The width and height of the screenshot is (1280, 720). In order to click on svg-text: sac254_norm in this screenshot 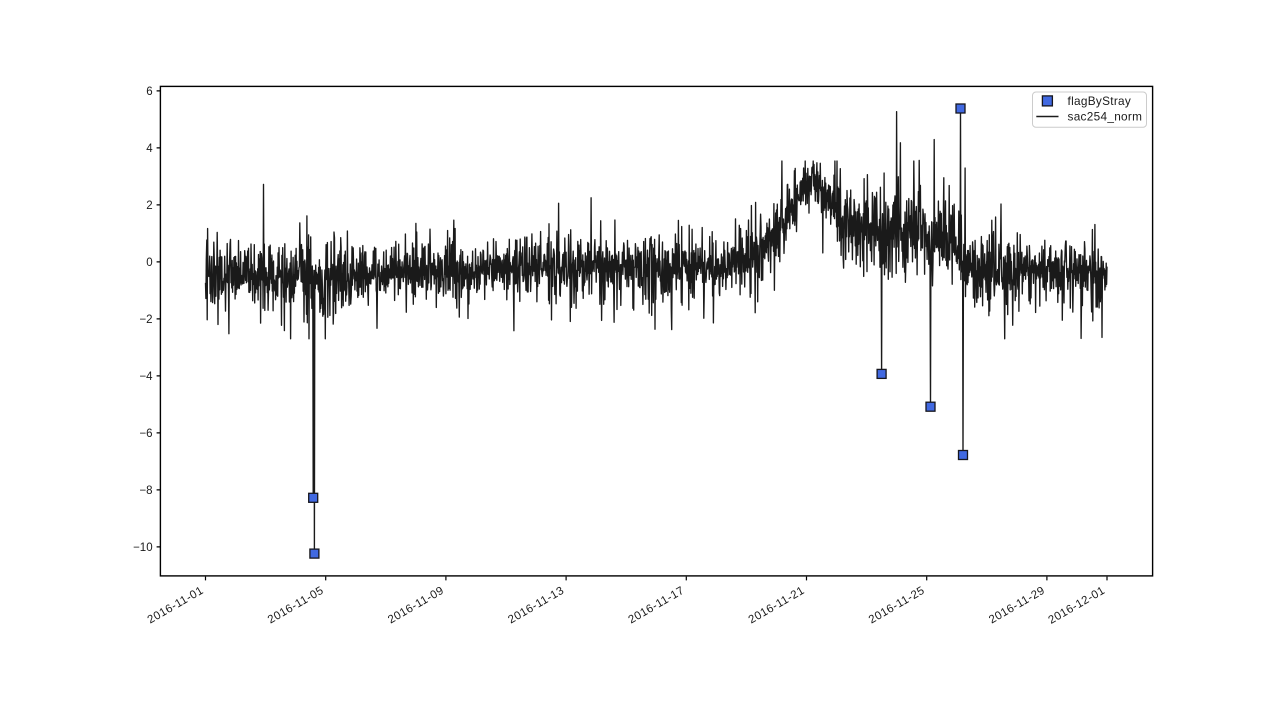, I will do `click(1105, 117)`.